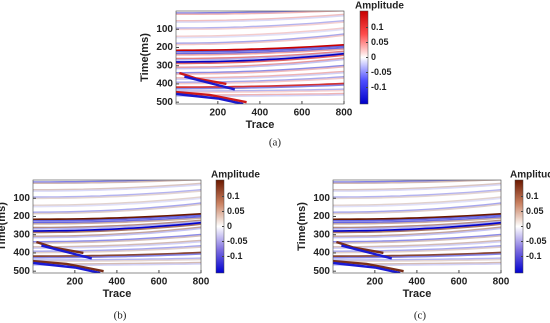 This screenshot has width=550, height=323. Describe the element at coordinates (120, 316) in the screenshot. I see `panel-label: (b)` at that location.